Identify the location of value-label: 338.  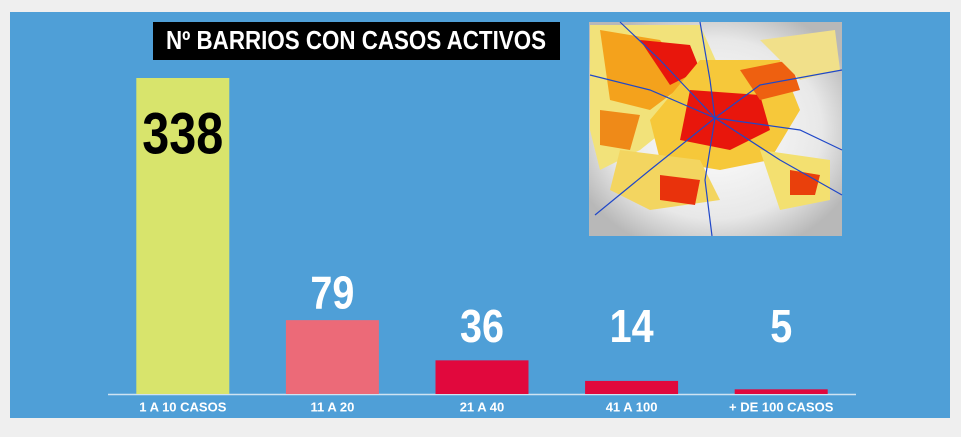
(182, 133).